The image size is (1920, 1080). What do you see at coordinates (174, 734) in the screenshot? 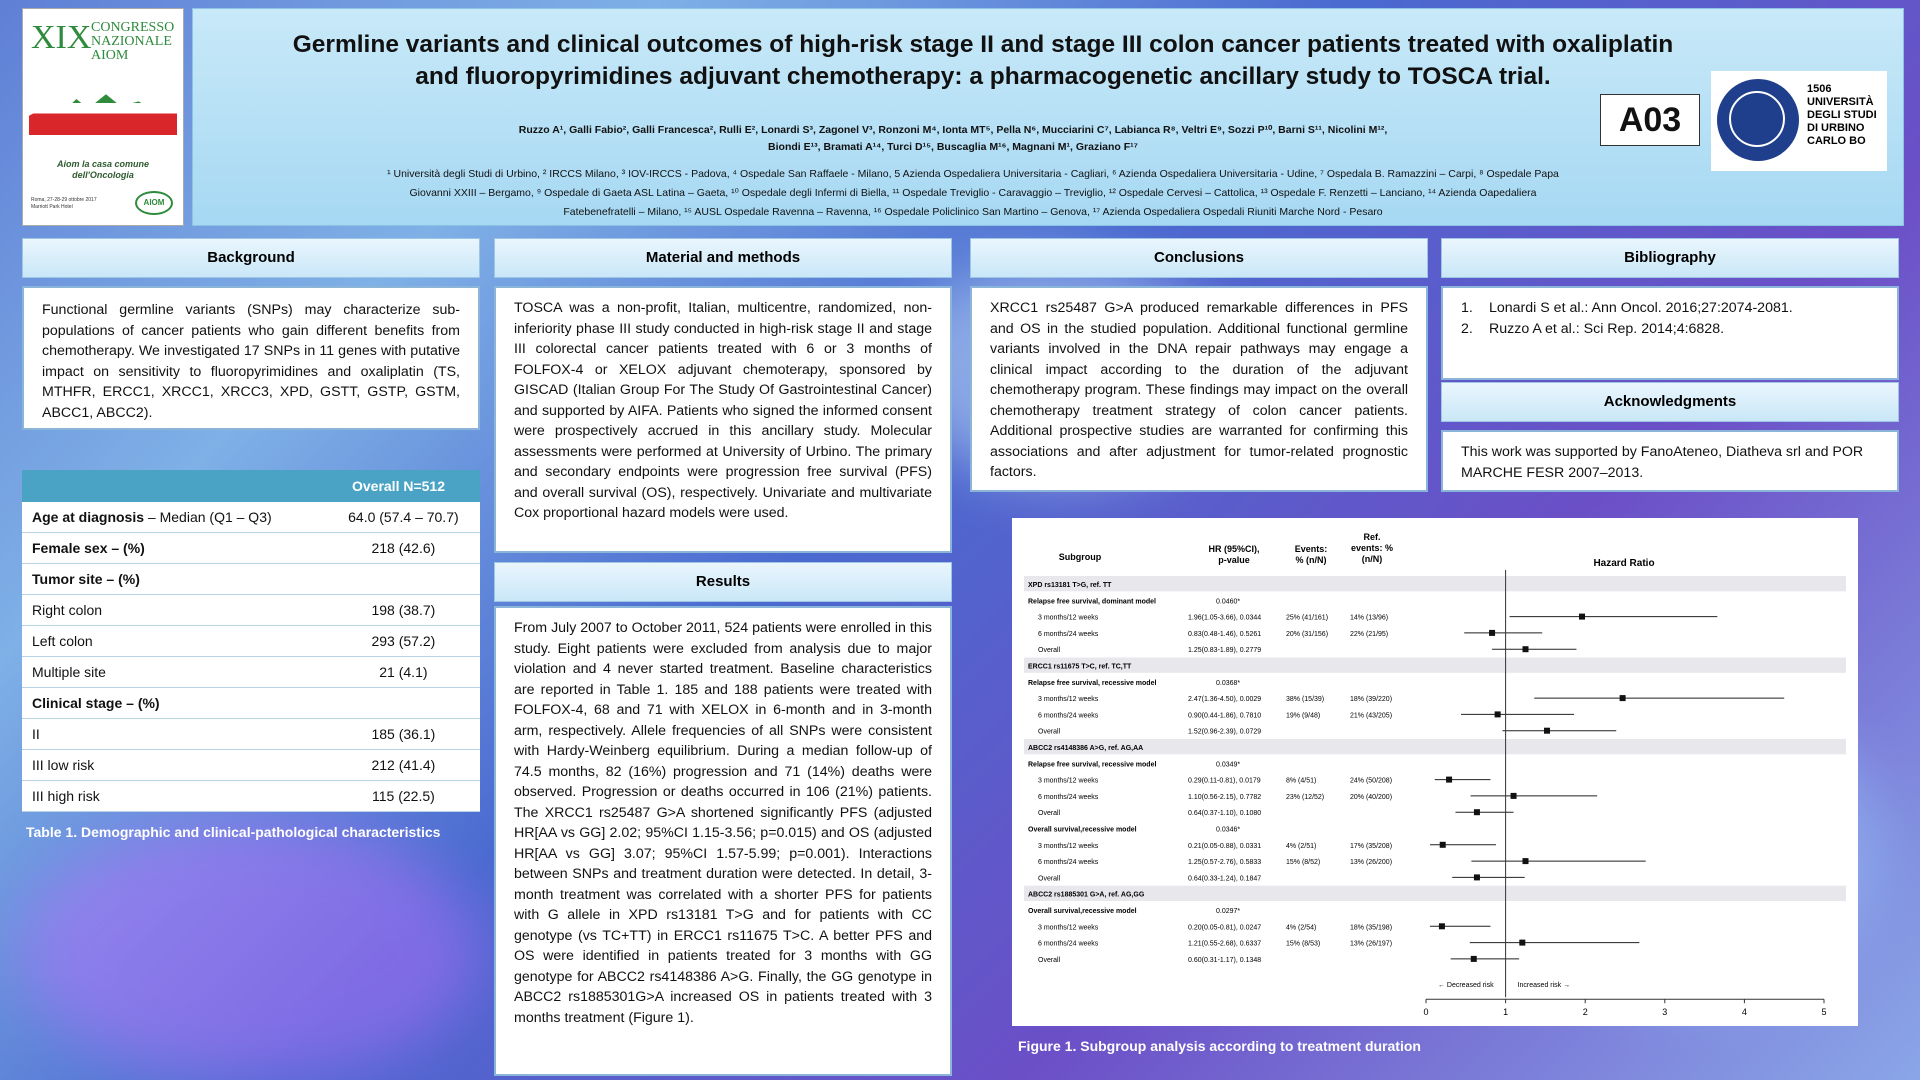
I see `table-cell: II` at bounding box center [174, 734].